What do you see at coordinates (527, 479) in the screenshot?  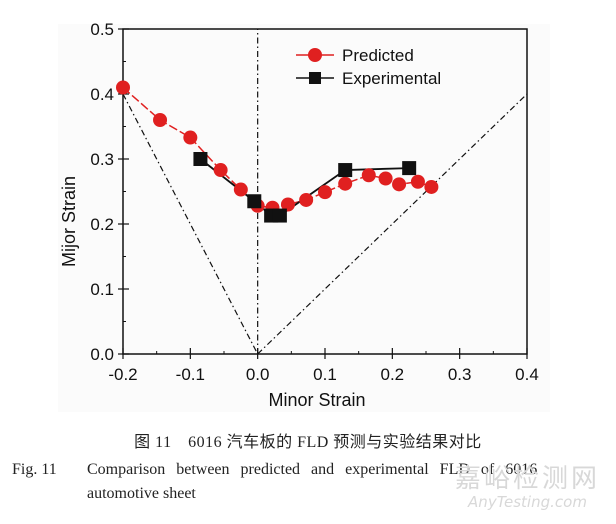 I see `watermark-chinese: 嘉峪检测网` at bounding box center [527, 479].